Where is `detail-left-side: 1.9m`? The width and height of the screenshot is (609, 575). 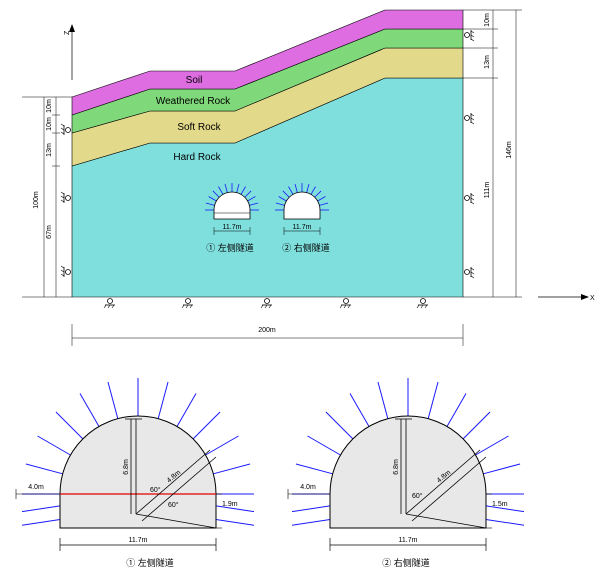
detail-left-side: 1.9m is located at coordinates (230, 504).